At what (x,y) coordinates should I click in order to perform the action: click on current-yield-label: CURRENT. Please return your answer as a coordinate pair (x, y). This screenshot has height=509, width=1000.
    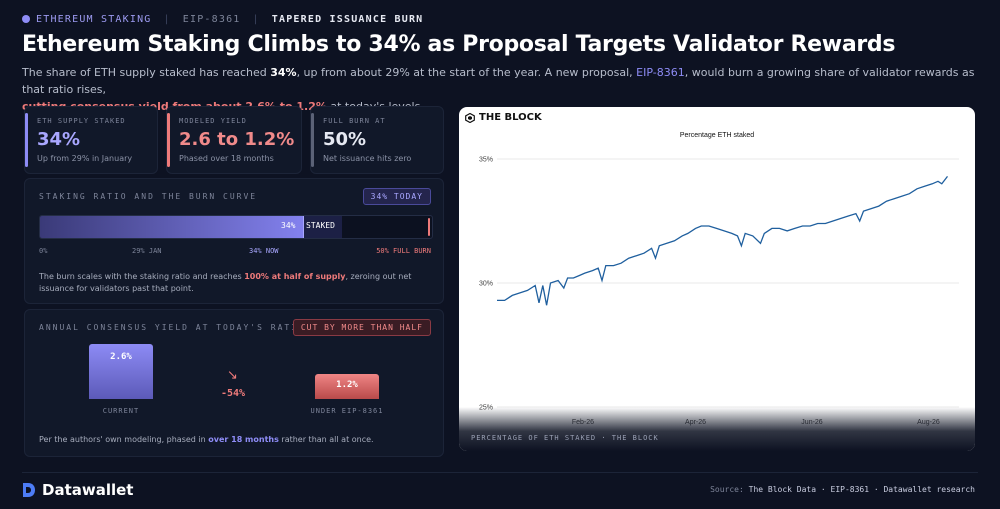
    Looking at the image, I should click on (121, 411).